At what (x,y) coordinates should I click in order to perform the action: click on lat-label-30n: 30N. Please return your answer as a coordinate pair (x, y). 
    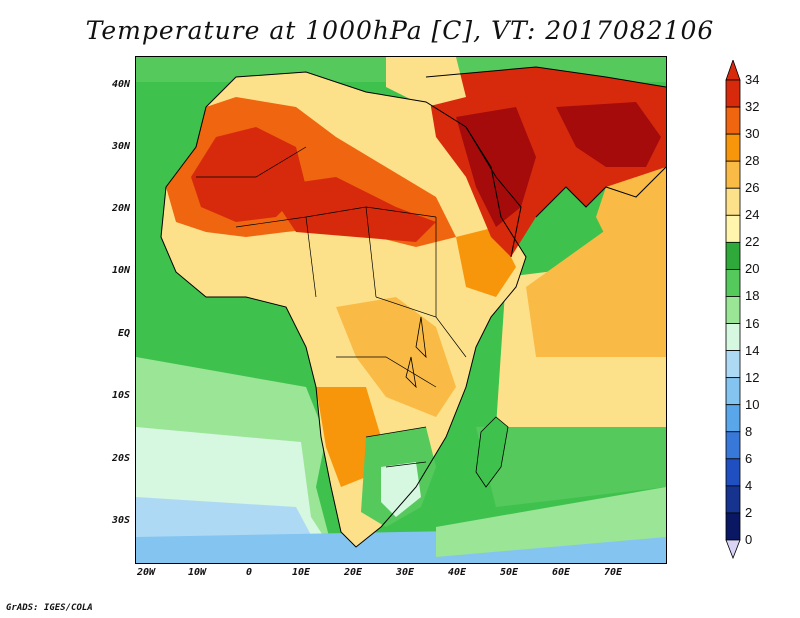
    Looking at the image, I should click on (120, 146).